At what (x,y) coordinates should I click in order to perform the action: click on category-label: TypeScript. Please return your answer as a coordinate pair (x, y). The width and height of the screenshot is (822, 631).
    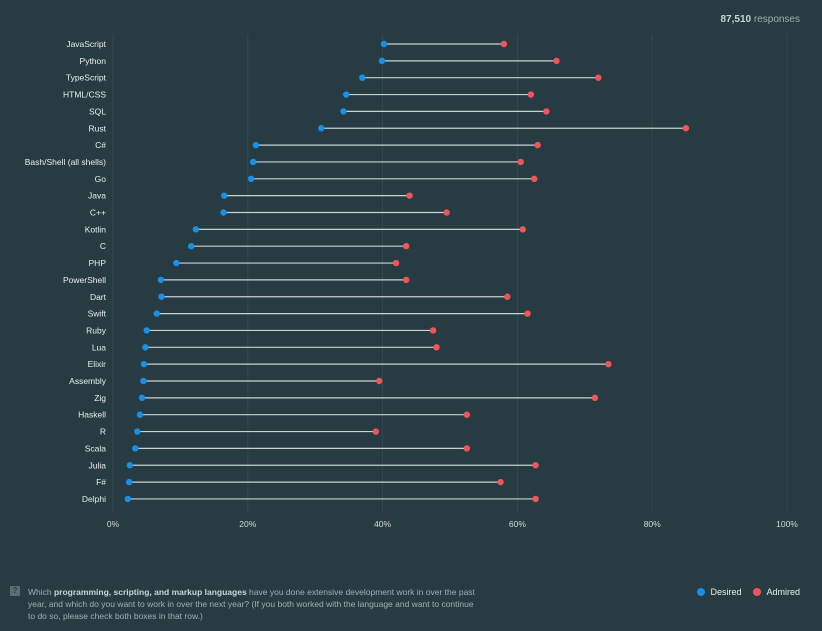
    Looking at the image, I should click on (86, 78).